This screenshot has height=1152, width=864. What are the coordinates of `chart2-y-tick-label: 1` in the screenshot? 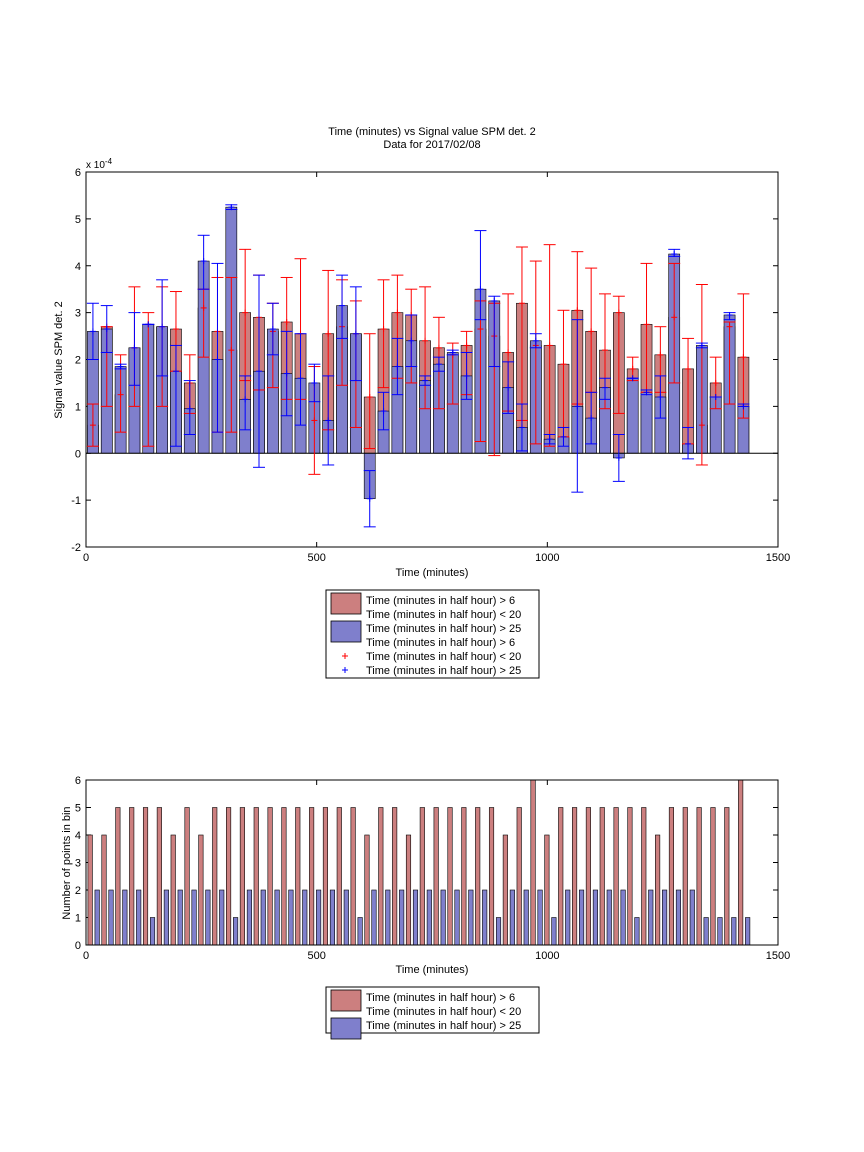 It's located at (78, 919).